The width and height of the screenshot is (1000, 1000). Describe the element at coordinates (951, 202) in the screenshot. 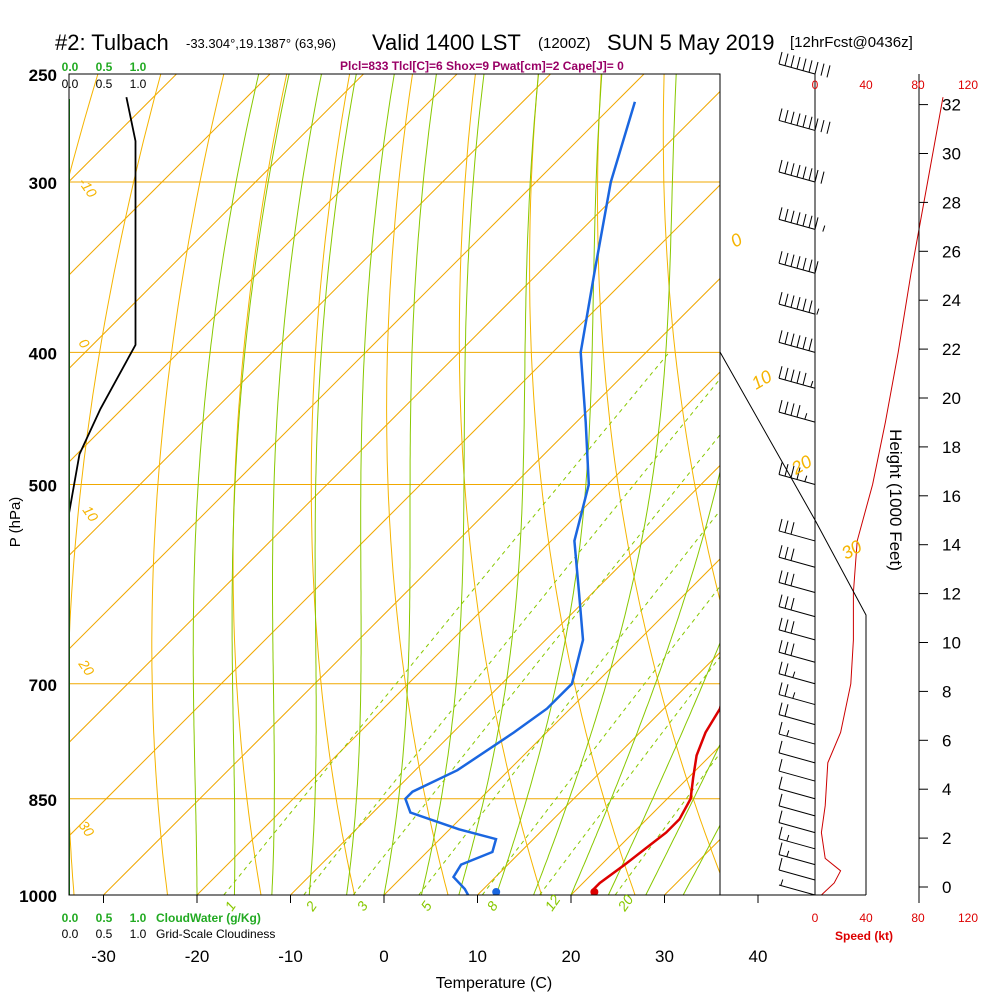

I see `height-tick-label: 28` at that location.